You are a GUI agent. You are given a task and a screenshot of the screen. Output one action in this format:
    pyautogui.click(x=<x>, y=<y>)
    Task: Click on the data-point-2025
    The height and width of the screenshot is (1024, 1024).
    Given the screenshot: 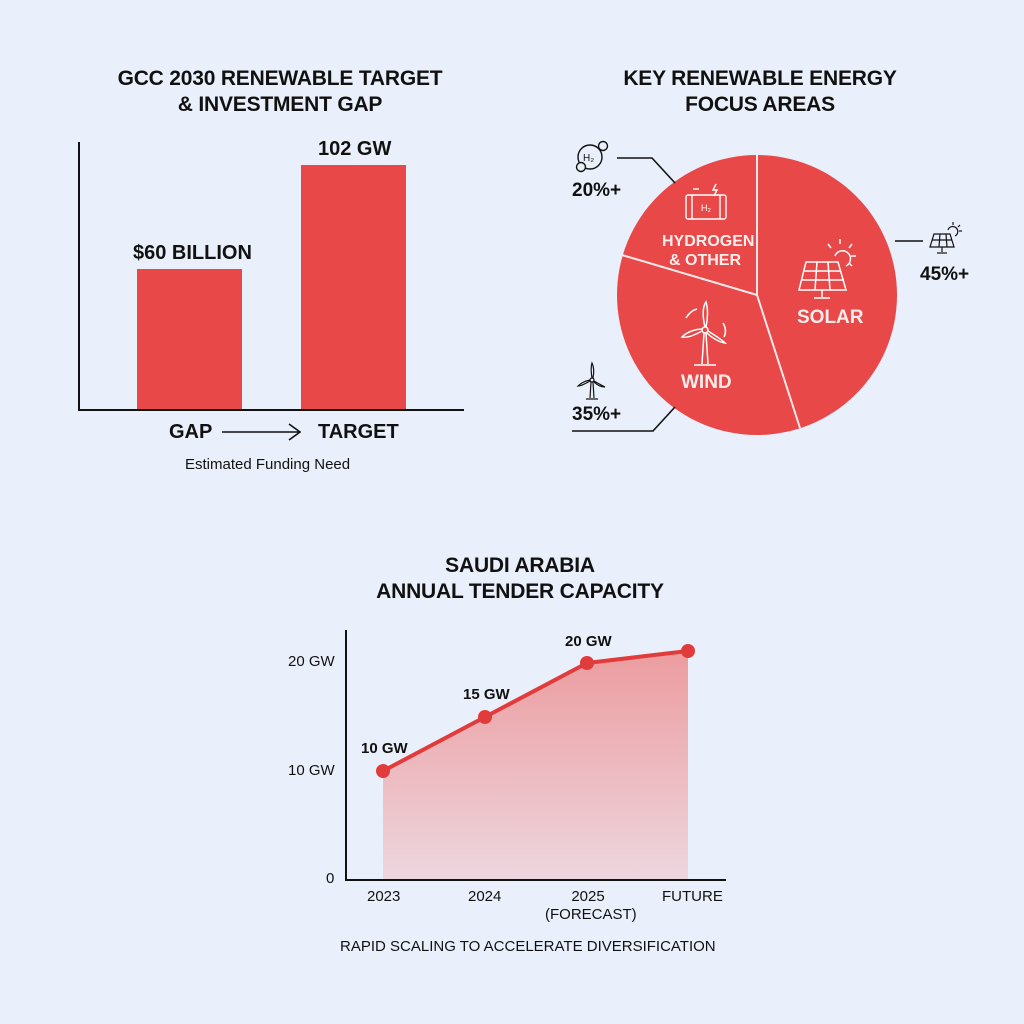 What is the action you would take?
    pyautogui.click(x=587, y=663)
    